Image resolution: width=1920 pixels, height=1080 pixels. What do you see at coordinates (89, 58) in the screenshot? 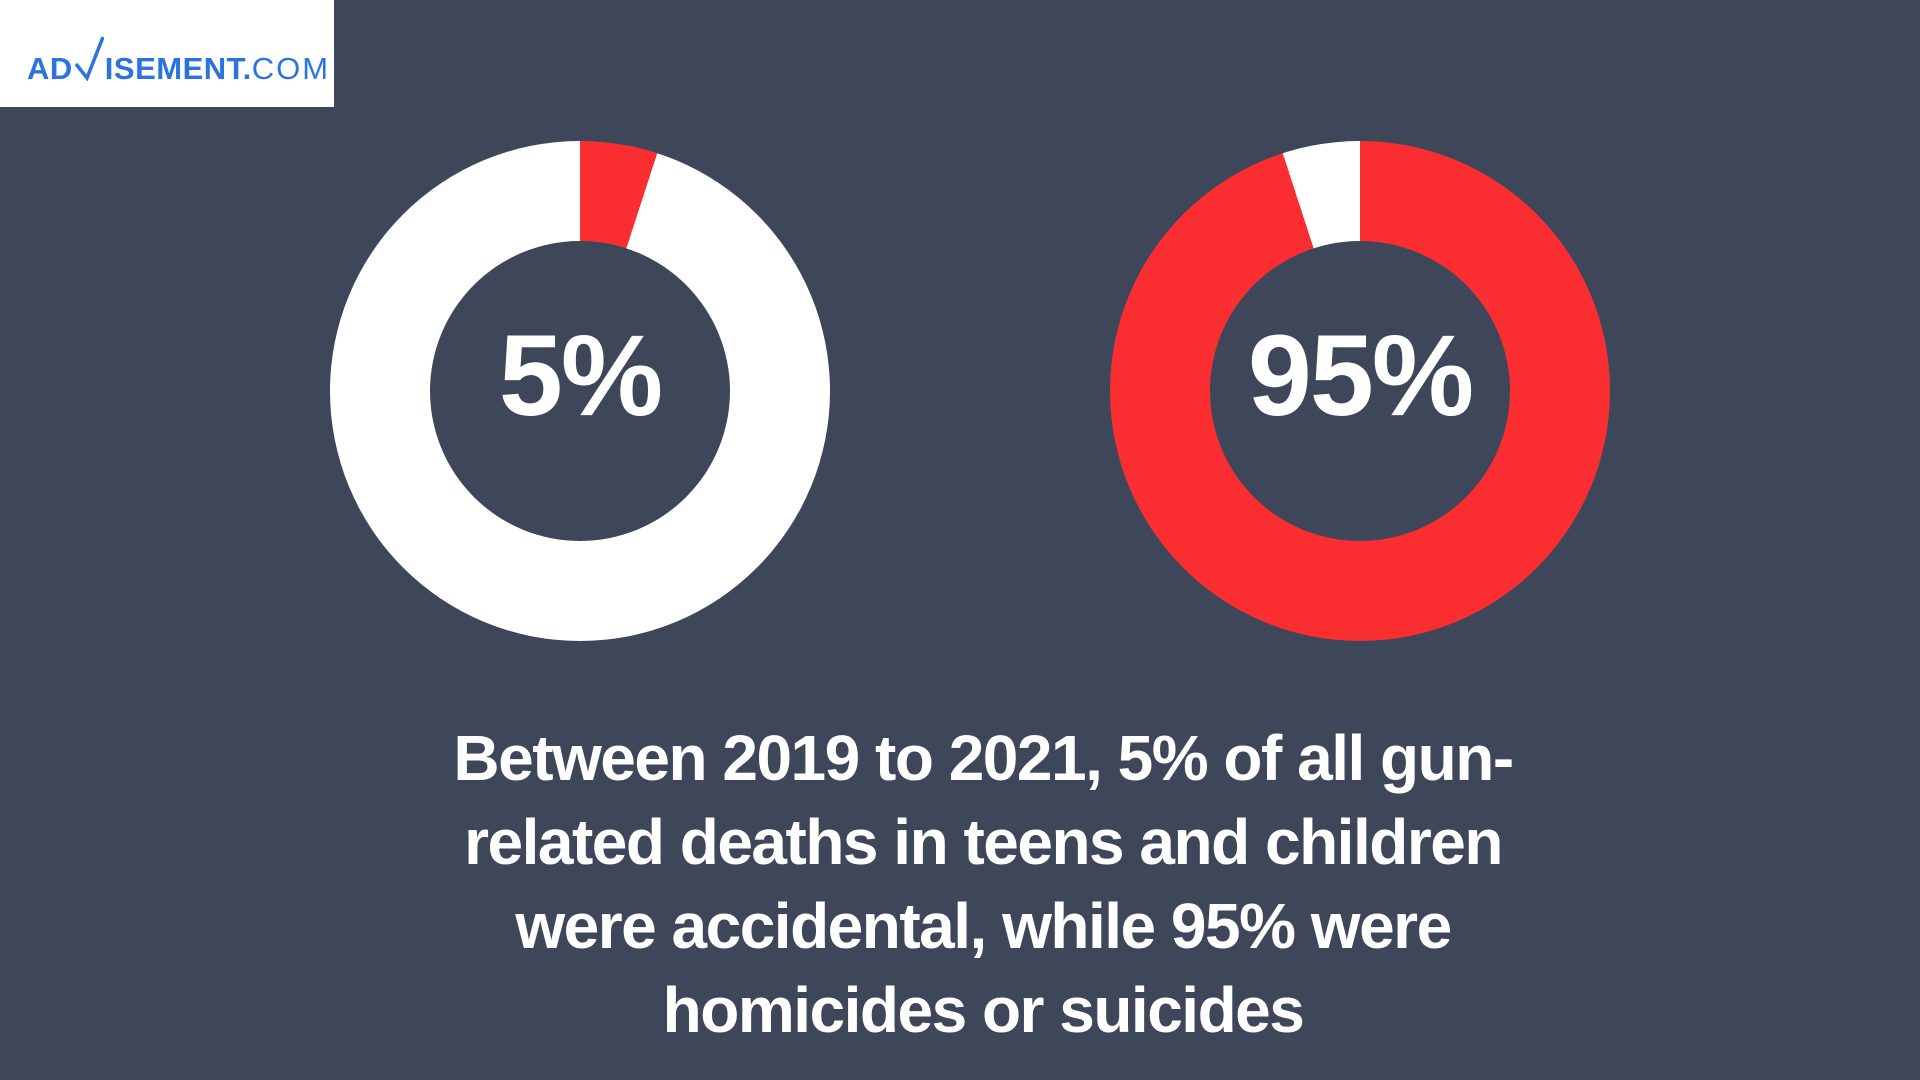
I see `checkmark-v-icon` at bounding box center [89, 58].